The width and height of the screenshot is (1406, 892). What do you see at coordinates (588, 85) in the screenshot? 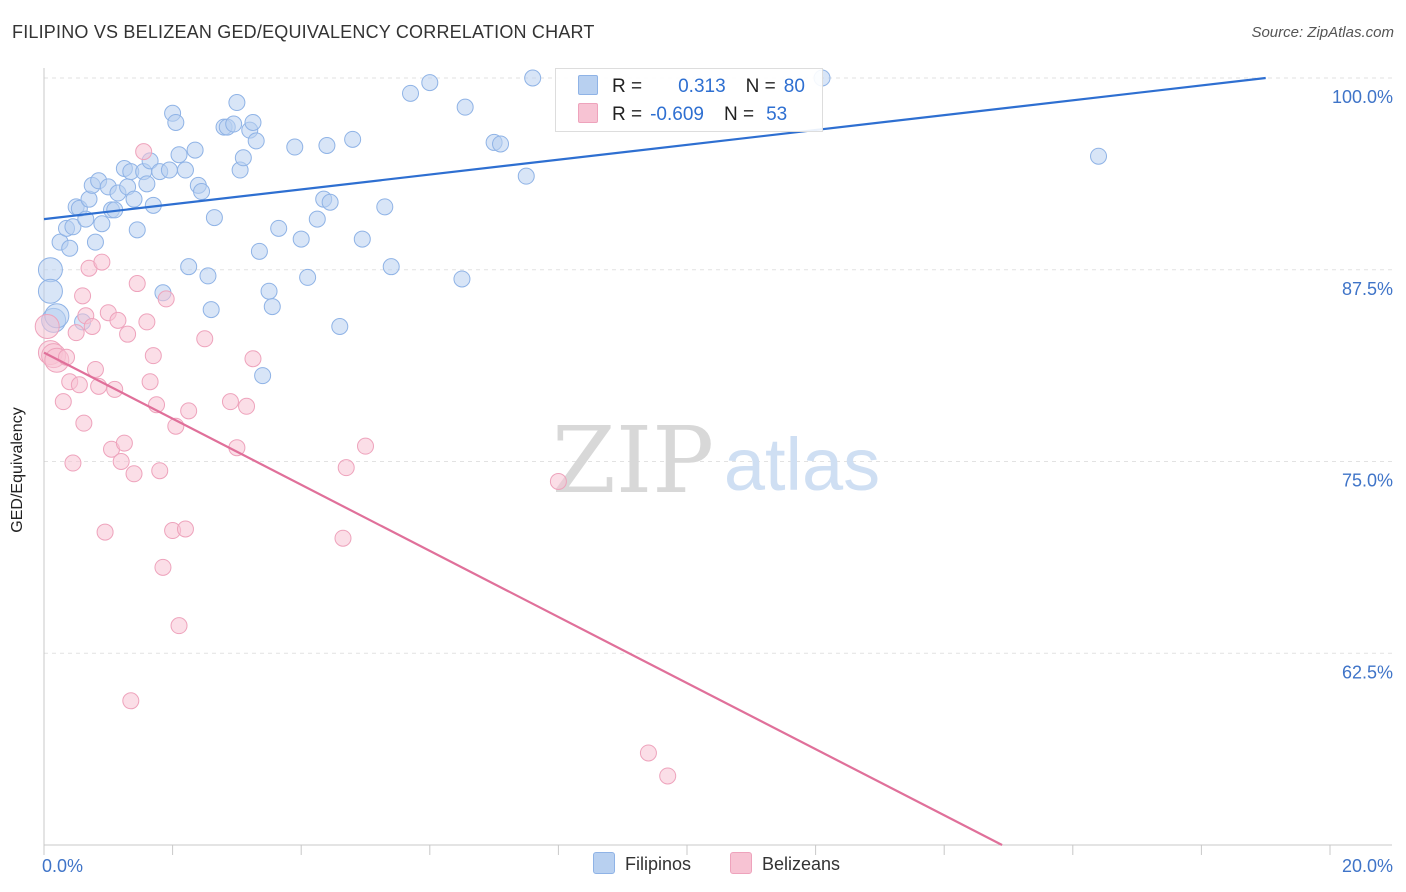
I see `legend-swatch-filipinos` at bounding box center [588, 85].